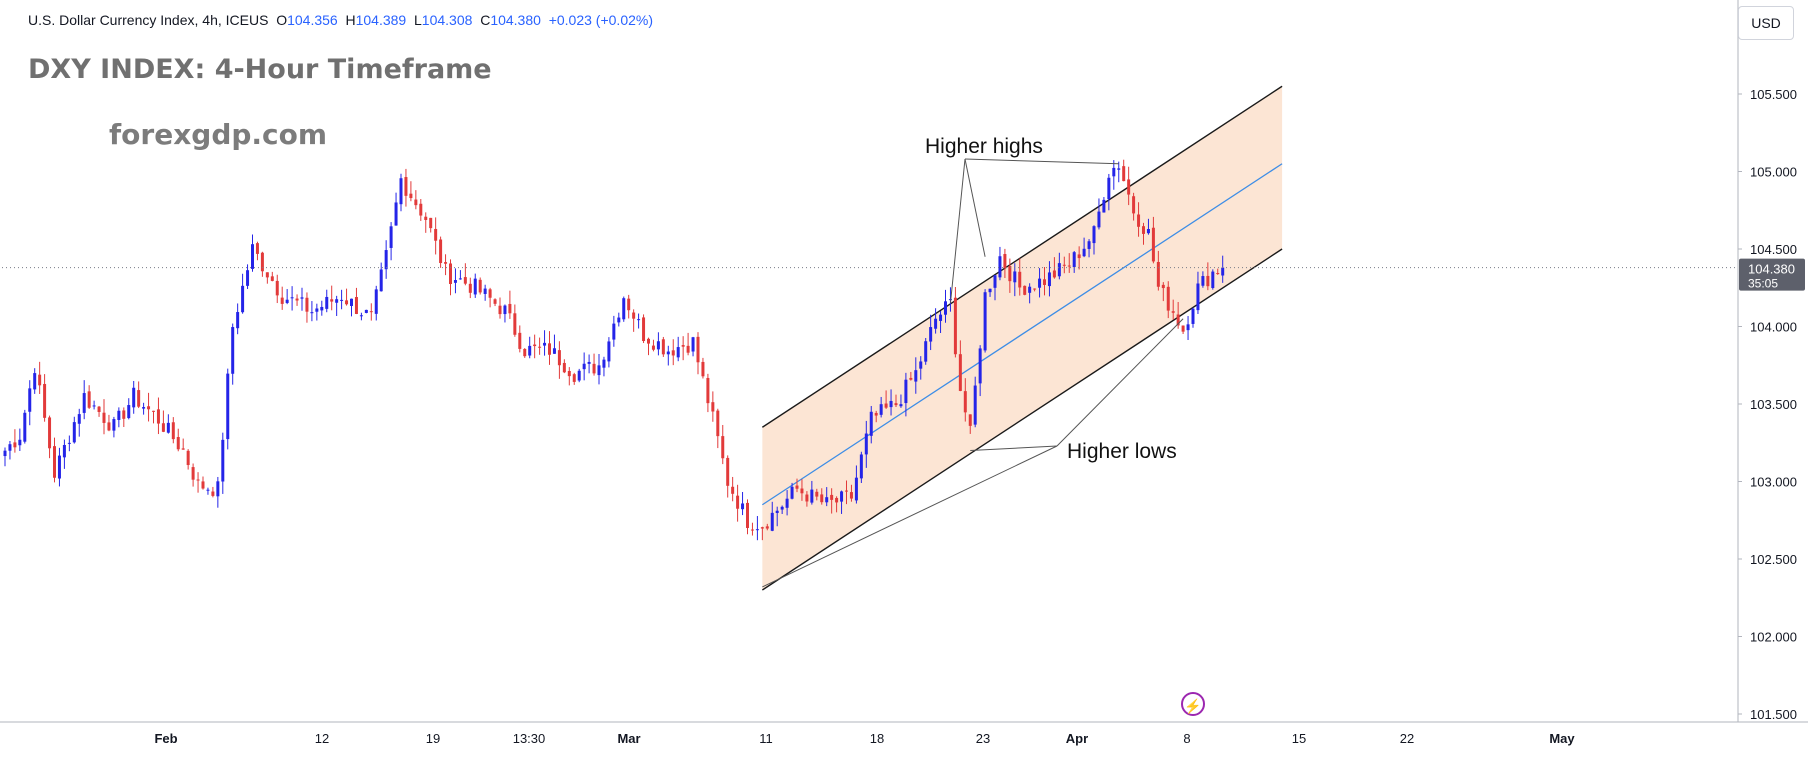 This screenshot has height=758, width=1808. What do you see at coordinates (1186, 738) in the screenshot?
I see `x-tick-label: 8` at bounding box center [1186, 738].